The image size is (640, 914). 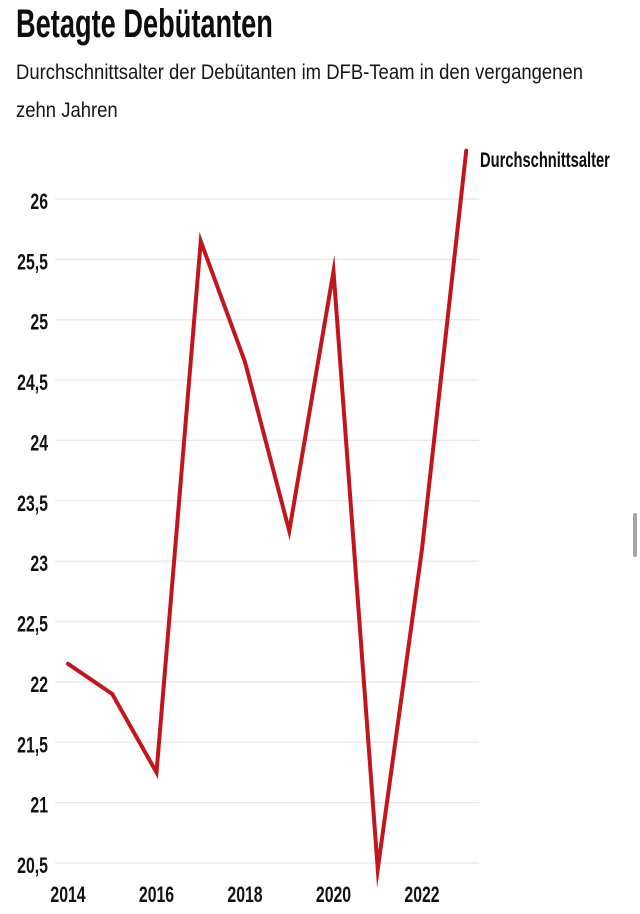 What do you see at coordinates (39, 806) in the screenshot?
I see `y-tick-label: 21` at bounding box center [39, 806].